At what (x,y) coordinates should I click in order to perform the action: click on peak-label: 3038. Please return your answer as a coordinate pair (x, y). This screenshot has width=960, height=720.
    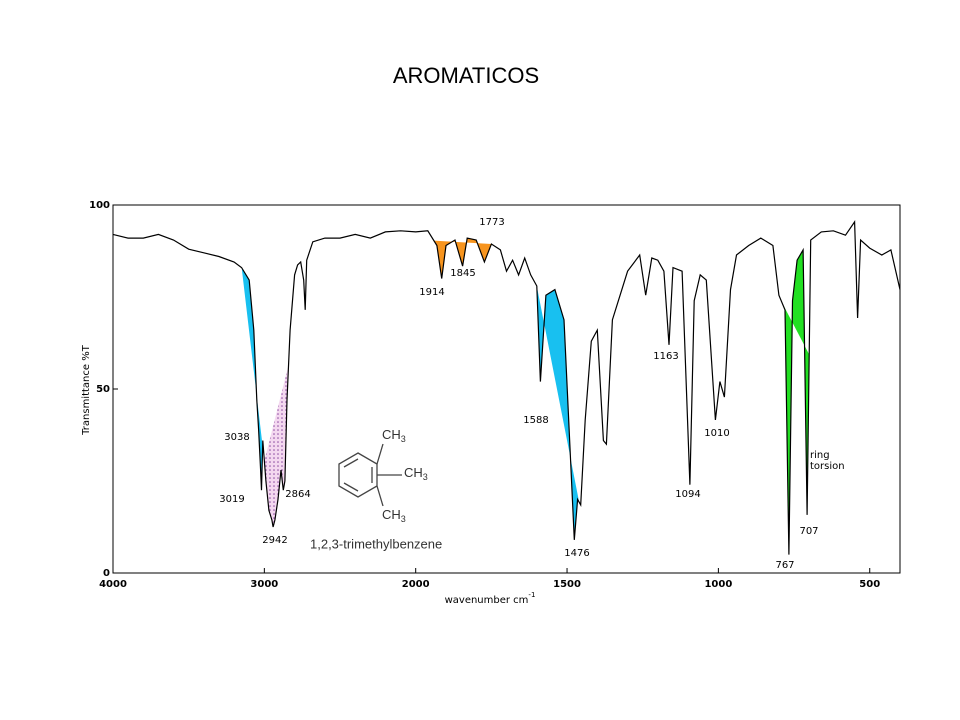
    Looking at the image, I should click on (236, 437).